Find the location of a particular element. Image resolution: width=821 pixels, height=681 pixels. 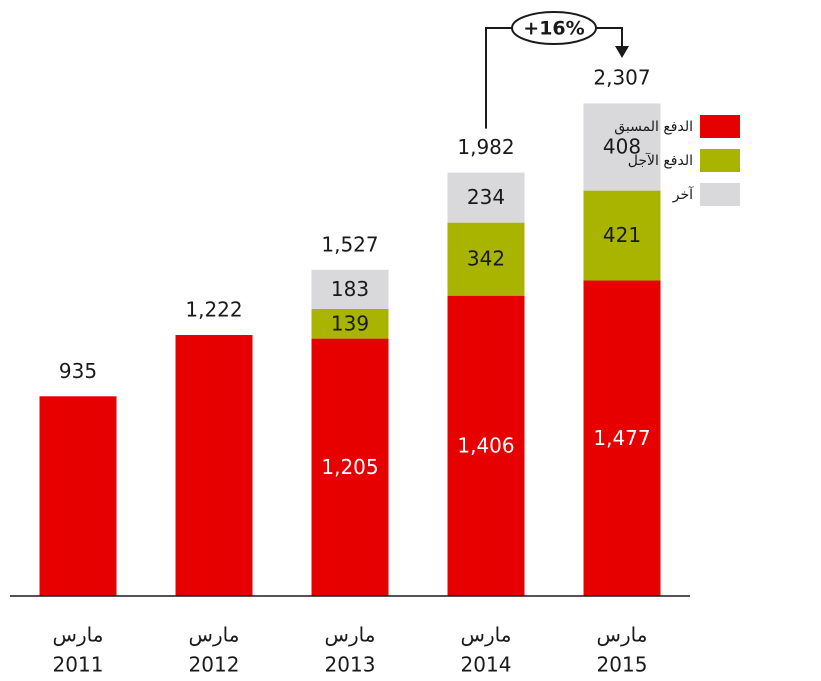

x-tick-label: 2013 is located at coordinates (350, 665).